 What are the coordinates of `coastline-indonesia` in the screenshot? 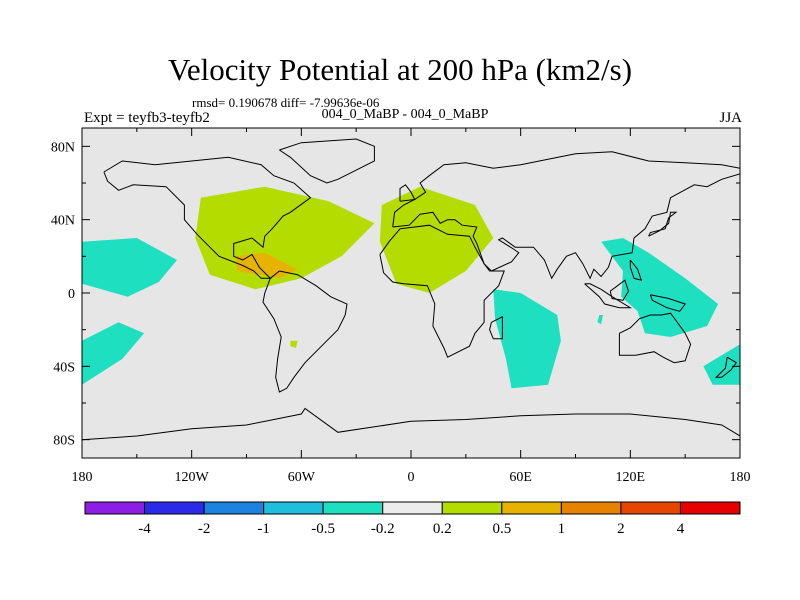 It's located at (608, 296).